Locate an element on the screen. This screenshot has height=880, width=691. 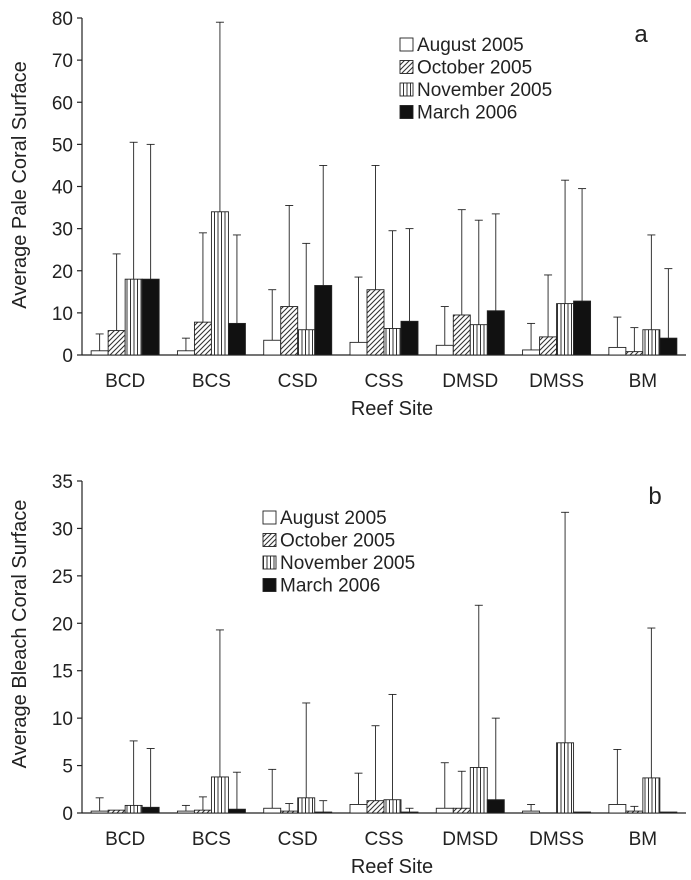
y-tick-label: 60 is located at coordinates (62, 103).